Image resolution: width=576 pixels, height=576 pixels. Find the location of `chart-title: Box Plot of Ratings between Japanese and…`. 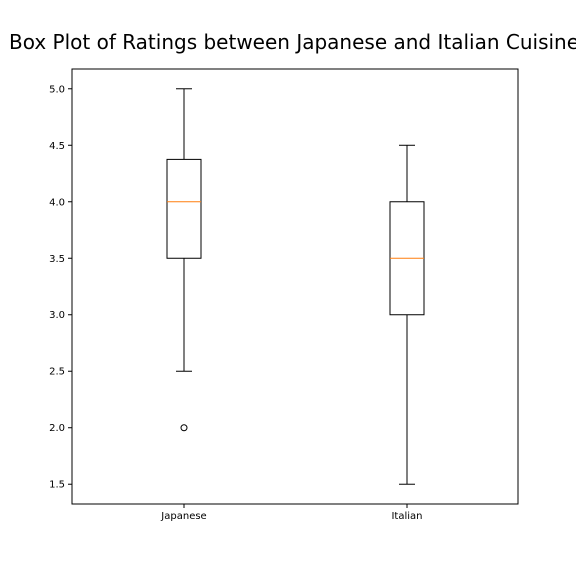

chart-title: Box Plot of Ratings between Japanese and… is located at coordinates (292, 42).